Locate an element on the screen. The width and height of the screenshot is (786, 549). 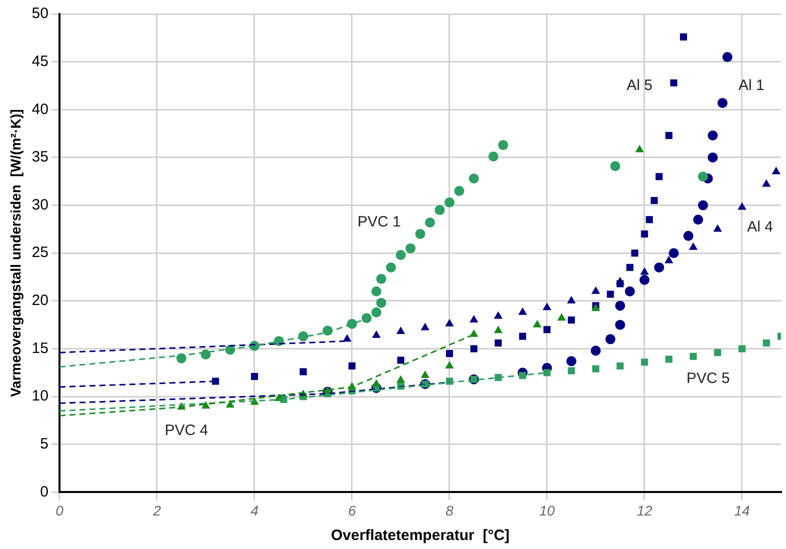
x-tick-label: 10 is located at coordinates (547, 510).